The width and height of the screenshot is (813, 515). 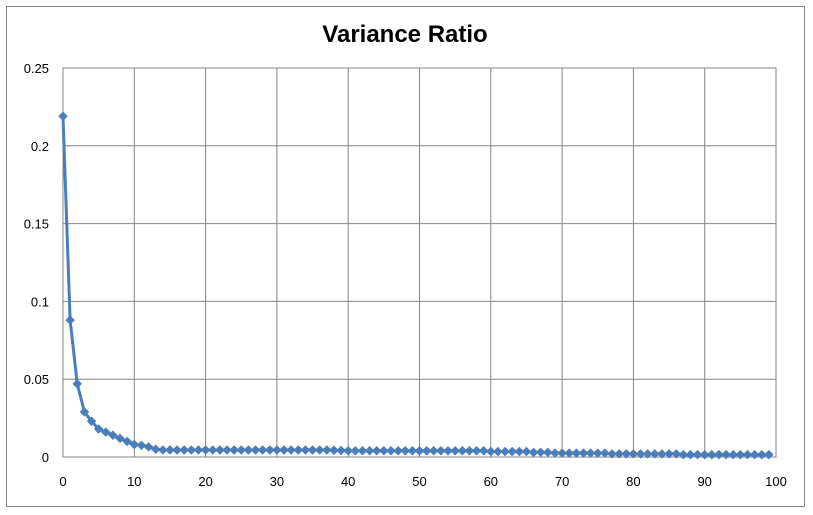 I want to click on y-tick-label: 0.05, so click(x=36, y=379).